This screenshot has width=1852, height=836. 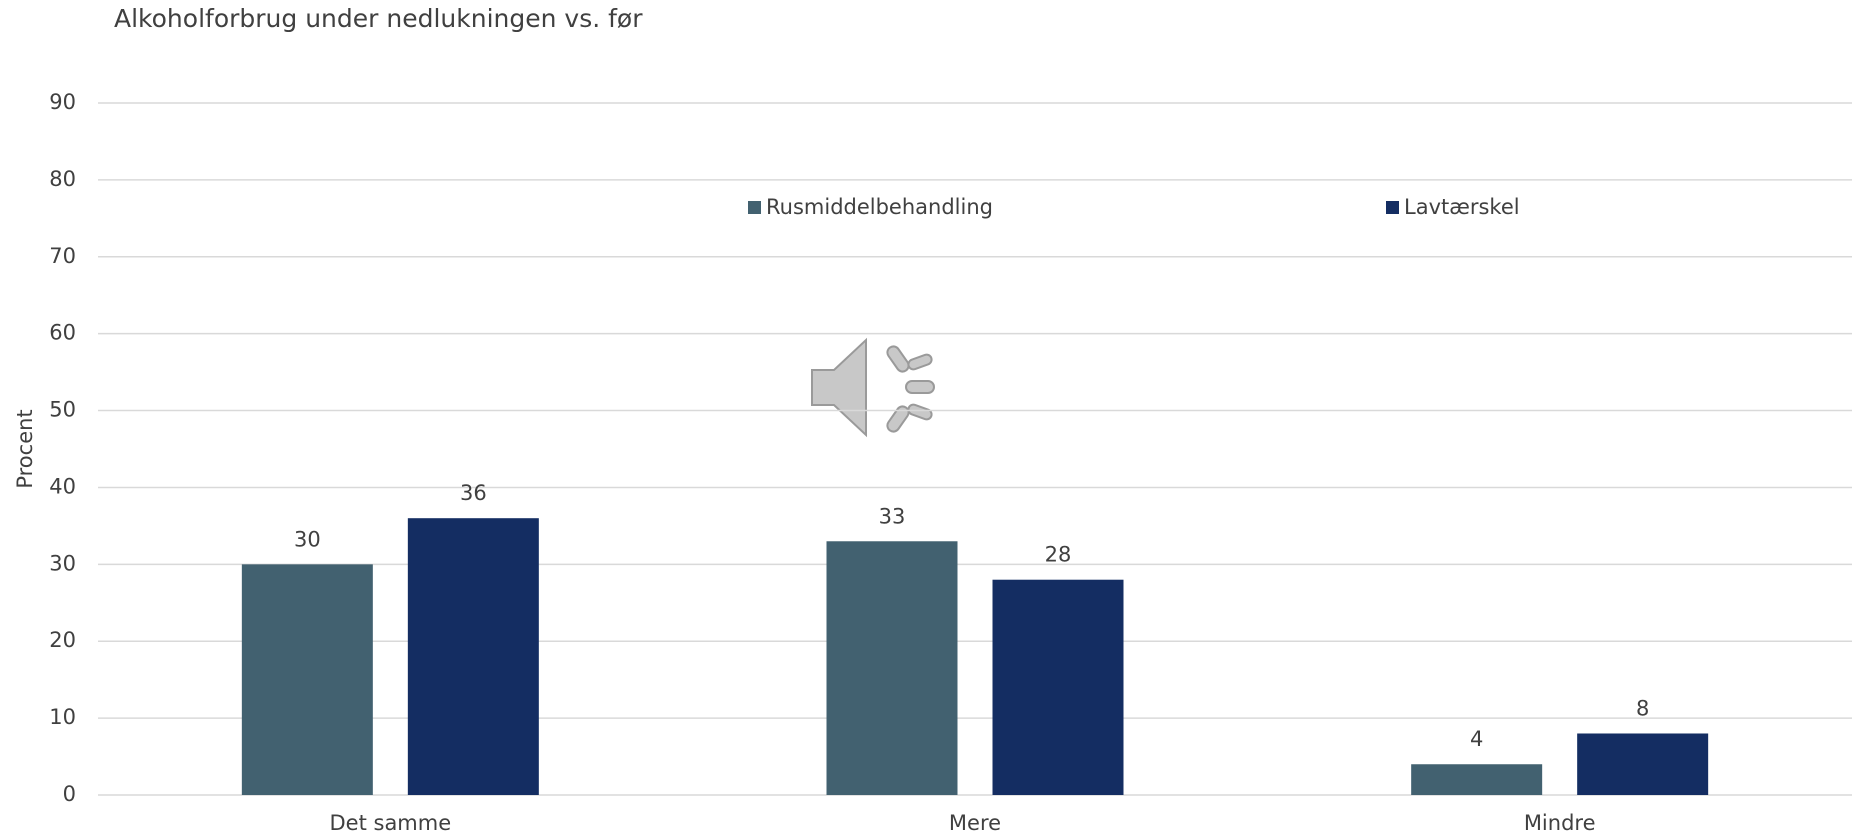 I want to click on y-tick-label: 60, so click(x=62, y=333).